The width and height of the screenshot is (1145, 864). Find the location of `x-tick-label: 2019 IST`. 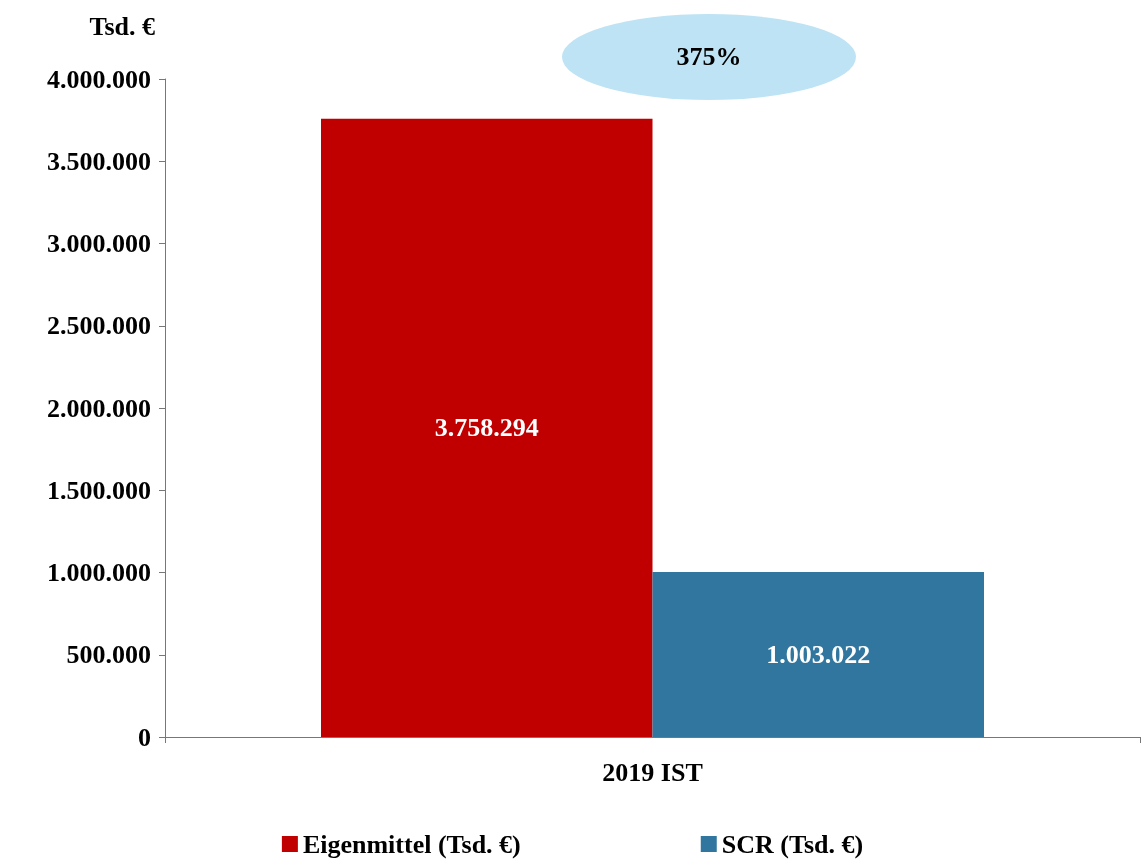

x-tick-label: 2019 IST is located at coordinates (652, 772).